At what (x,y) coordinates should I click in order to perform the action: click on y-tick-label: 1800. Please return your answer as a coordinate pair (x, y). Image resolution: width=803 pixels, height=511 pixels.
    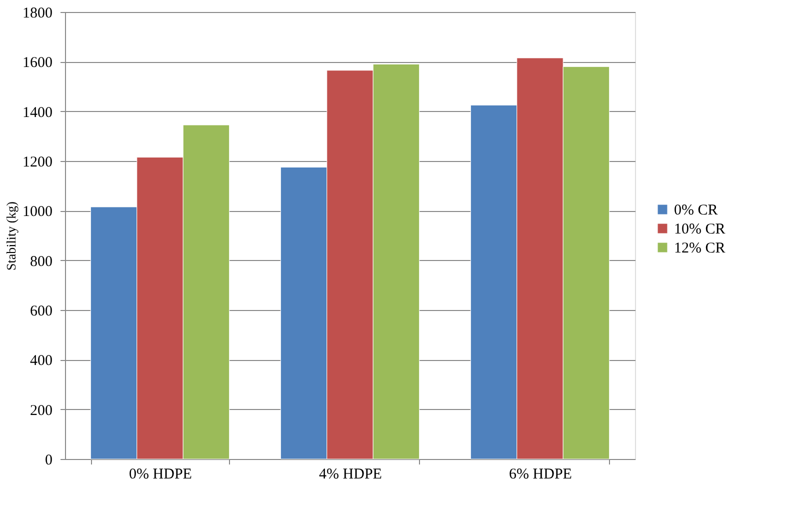
    Looking at the image, I should click on (37, 14).